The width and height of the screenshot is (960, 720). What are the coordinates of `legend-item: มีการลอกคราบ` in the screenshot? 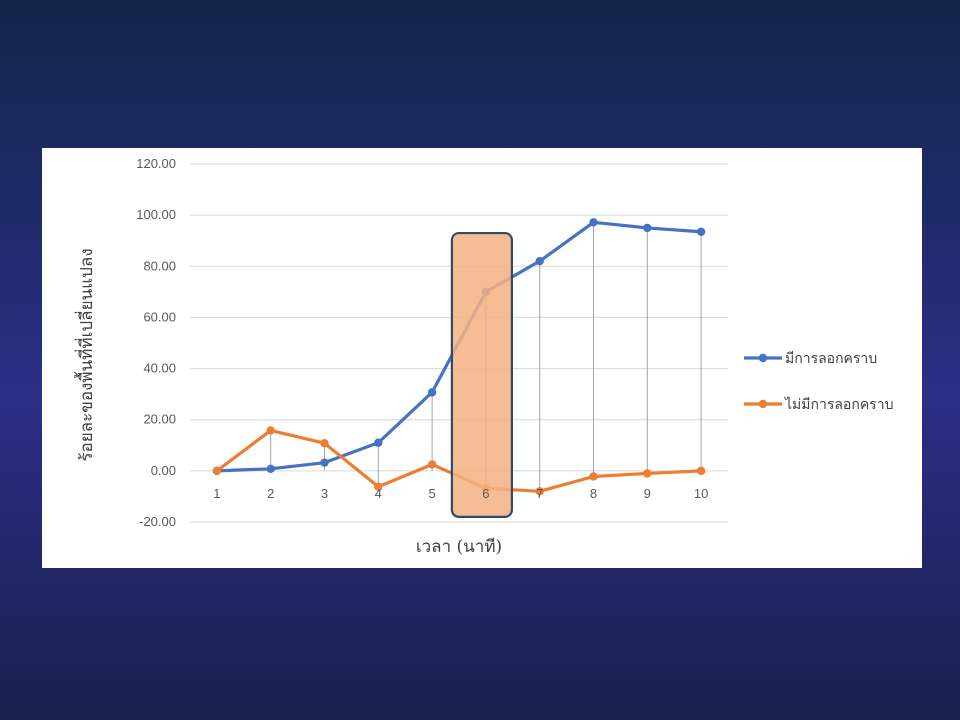 It's located at (810, 359).